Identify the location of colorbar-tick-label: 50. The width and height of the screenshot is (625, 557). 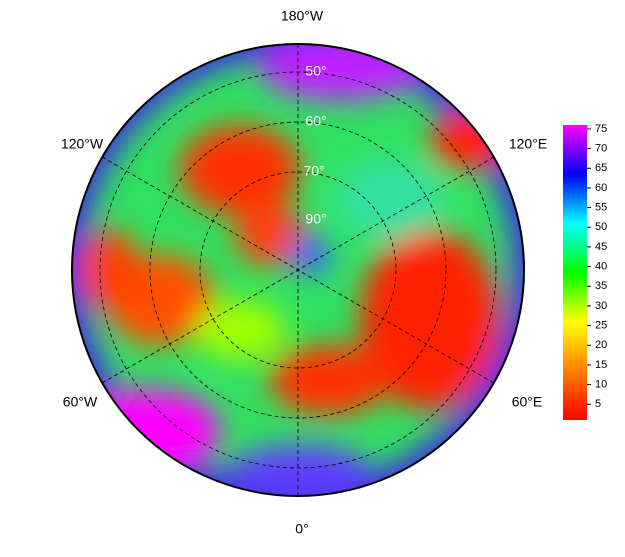
(601, 227).